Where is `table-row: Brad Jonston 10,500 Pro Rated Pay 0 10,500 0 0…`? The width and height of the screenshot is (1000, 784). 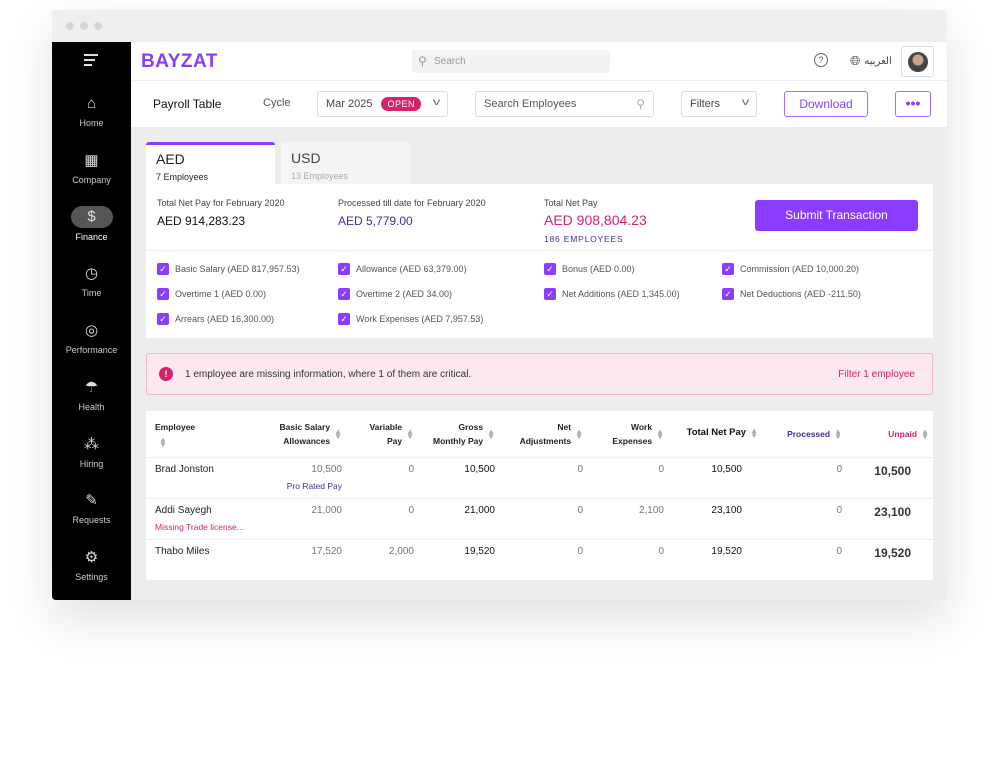 table-row: Brad Jonston 10,500 Pro Rated Pay 0 10,500 0 0… is located at coordinates (539, 477).